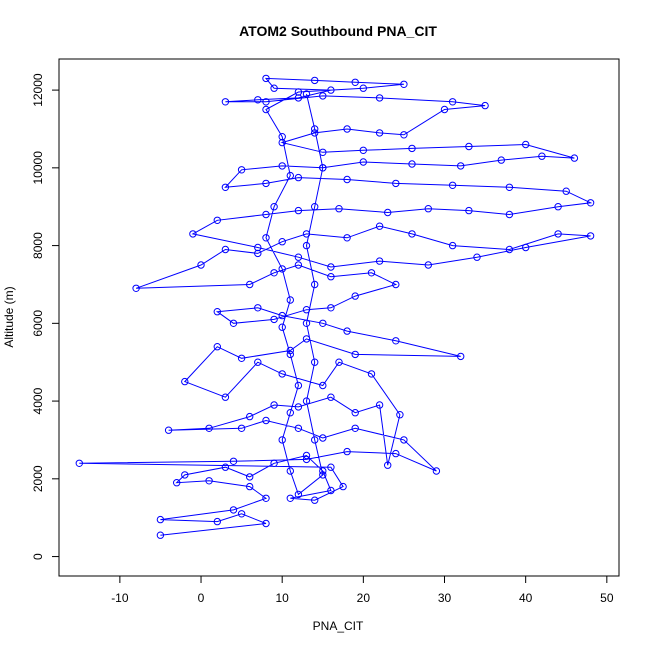 The width and height of the screenshot is (650, 650). I want to click on chart-title: ATOM2 Southbound PNA_CIT, so click(338, 31).